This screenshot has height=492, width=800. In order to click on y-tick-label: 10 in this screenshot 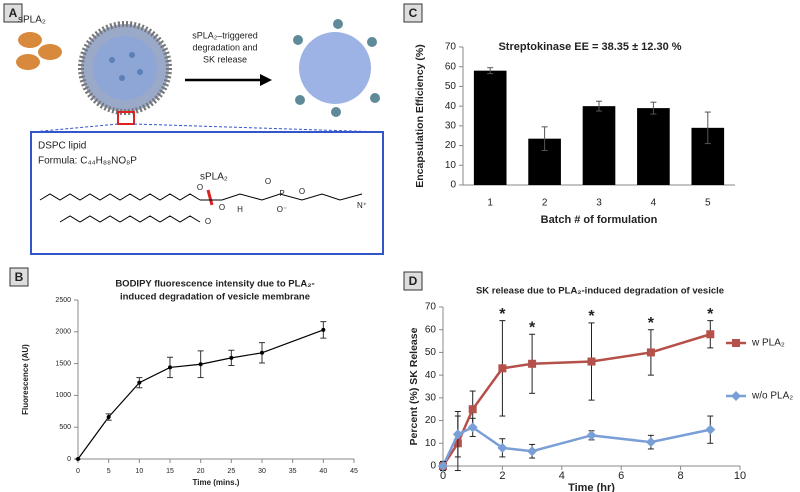, I will do `click(451, 165)`.